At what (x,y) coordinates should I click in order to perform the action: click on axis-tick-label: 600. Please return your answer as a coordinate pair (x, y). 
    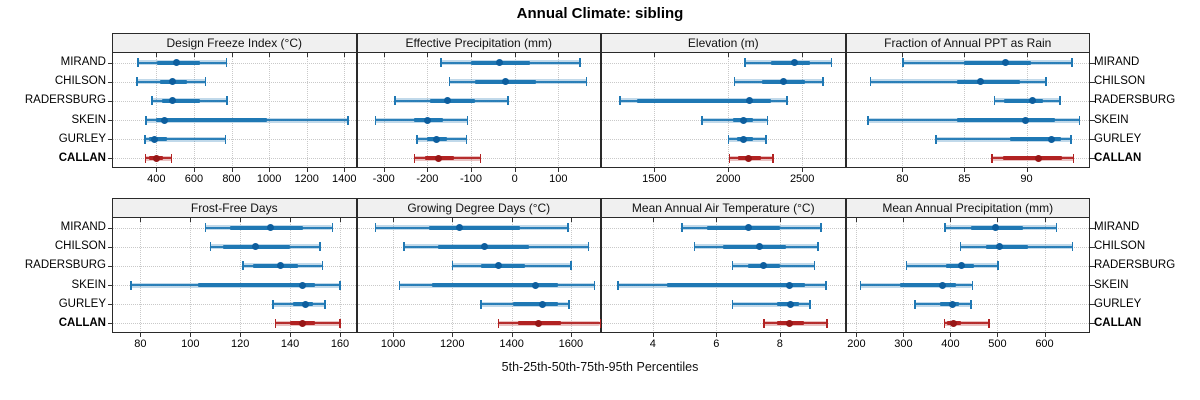
    Looking at the image, I should click on (1044, 344).